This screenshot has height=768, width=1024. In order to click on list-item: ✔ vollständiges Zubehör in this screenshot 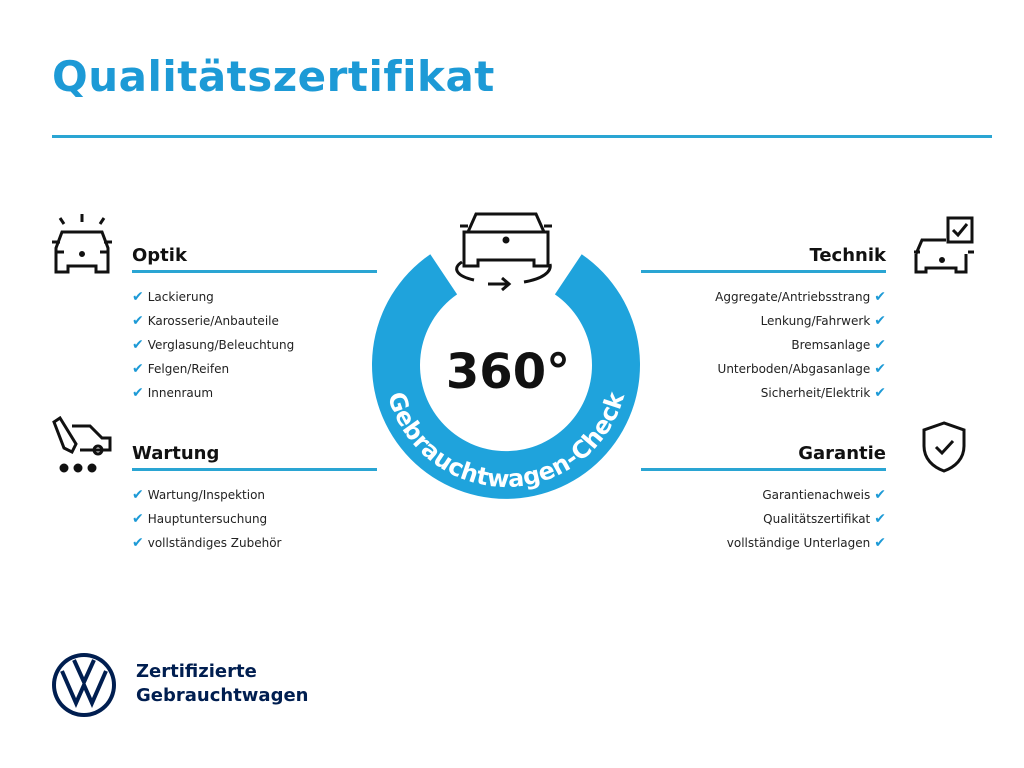, I will do `click(207, 543)`.